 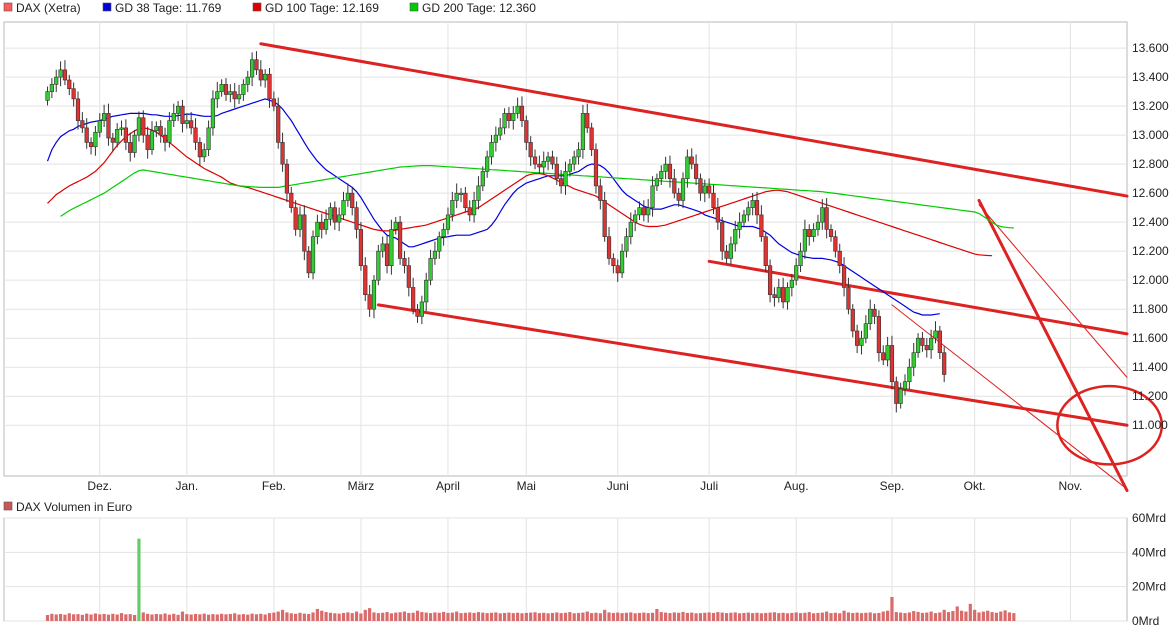 What do you see at coordinates (479, 8) in the screenshot?
I see `legend-label: GD 200 Tage: 12.360` at bounding box center [479, 8].